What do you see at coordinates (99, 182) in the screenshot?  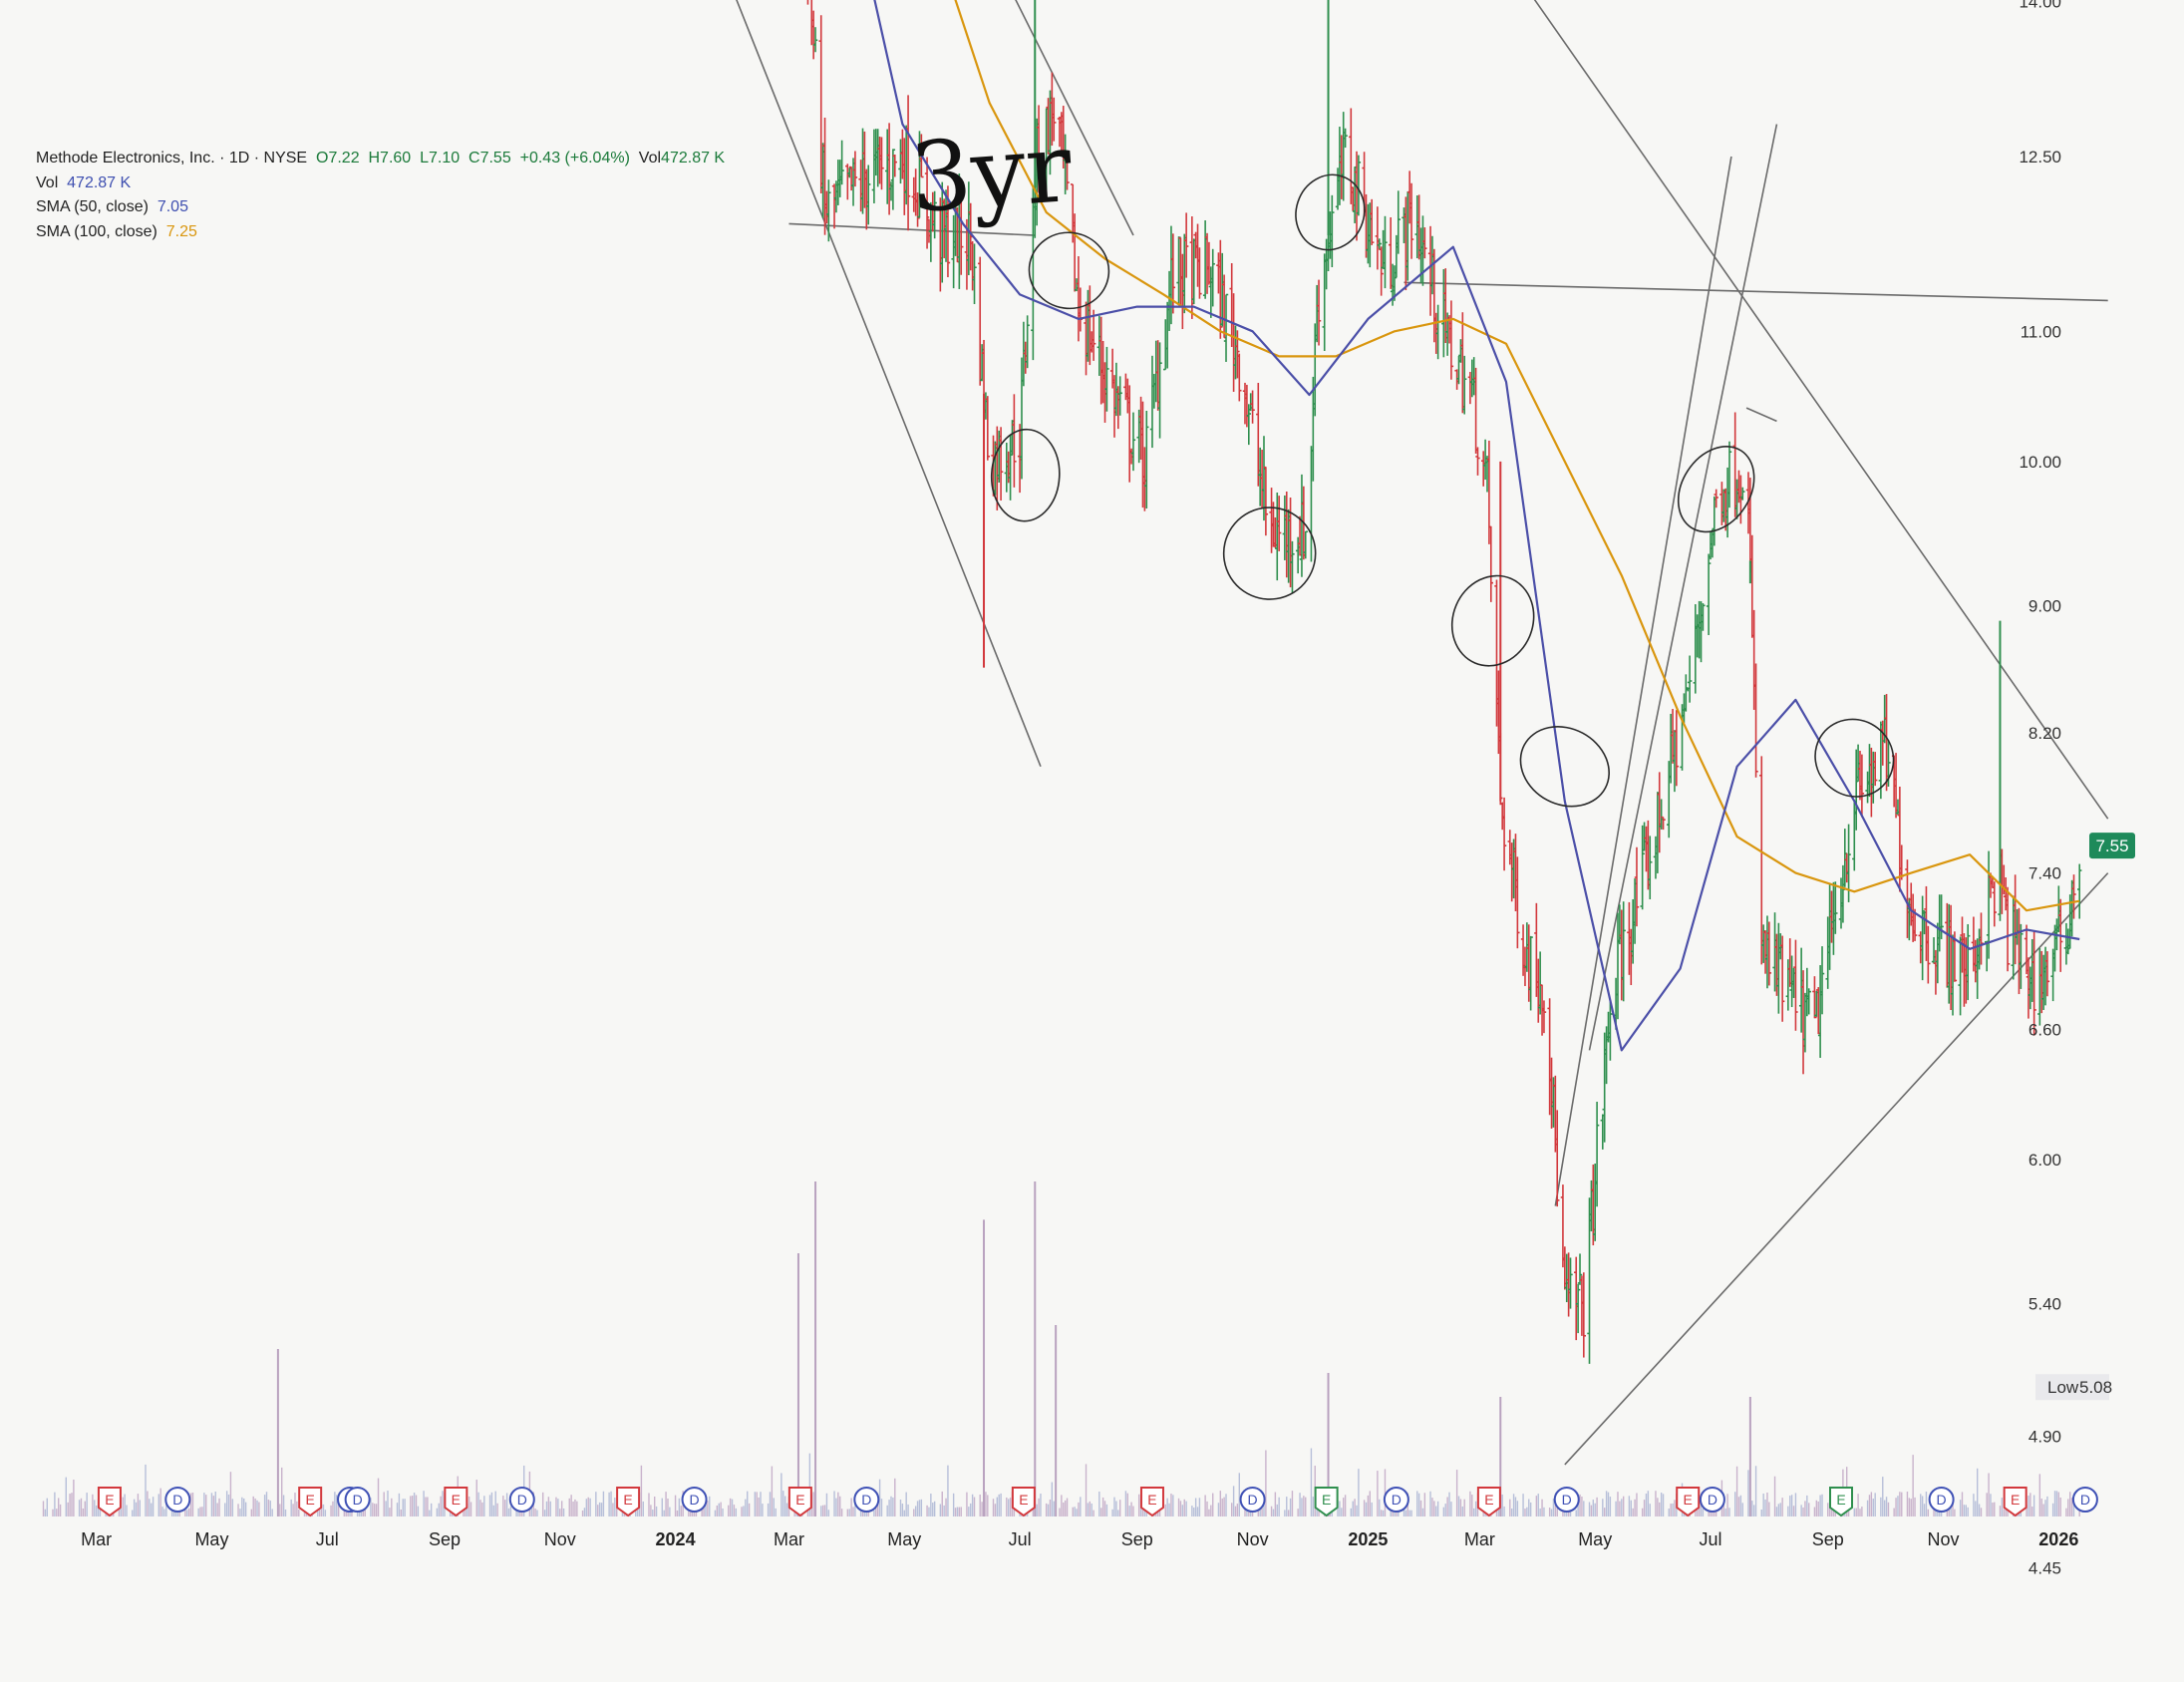 I see `volume-value: 472.87 K` at bounding box center [99, 182].